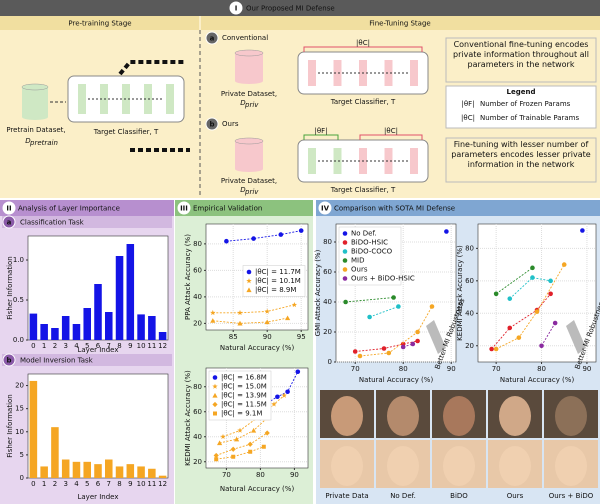  Describe the element at coordinates (55, 346) in the screenshot. I see `x-tick-label: 2` at that location.